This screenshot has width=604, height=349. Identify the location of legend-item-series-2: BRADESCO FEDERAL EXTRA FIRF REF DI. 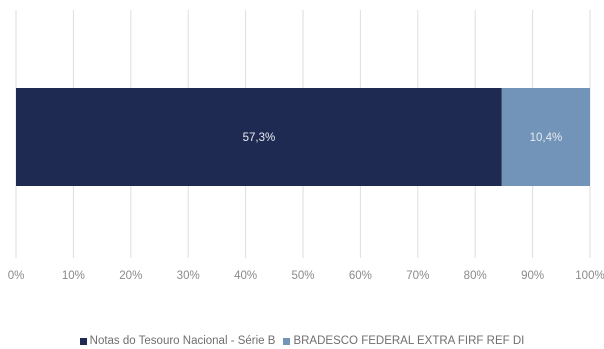
(403, 341).